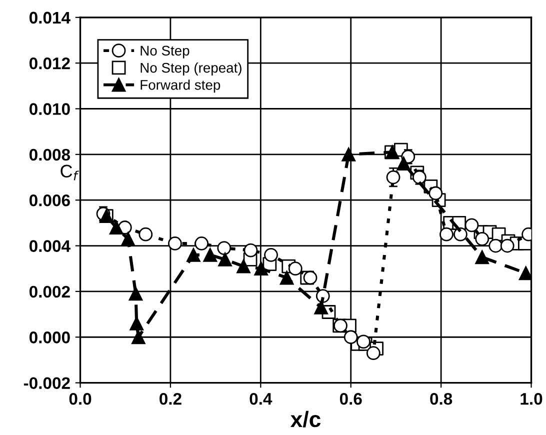  I want to click on x-tick-label: 0.4, so click(261, 398).